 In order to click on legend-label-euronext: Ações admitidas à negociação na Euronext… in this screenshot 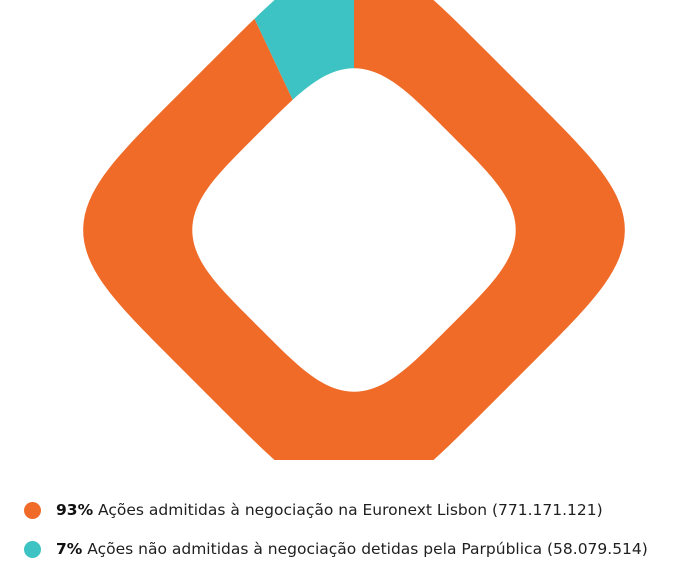, I will do `click(350, 510)`.